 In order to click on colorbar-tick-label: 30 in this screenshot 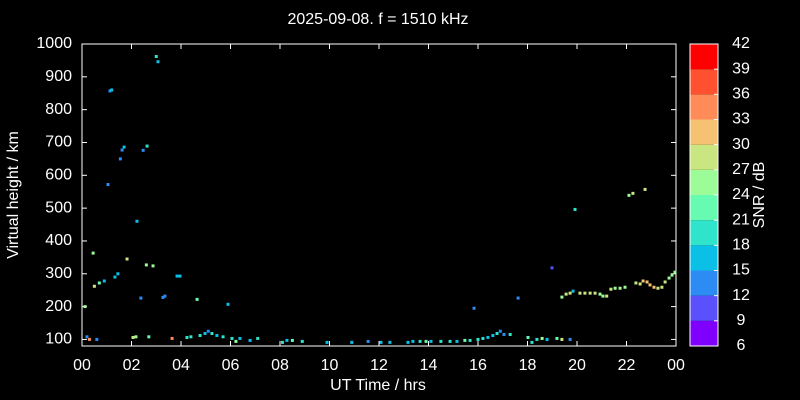, I will do `click(741, 144)`.